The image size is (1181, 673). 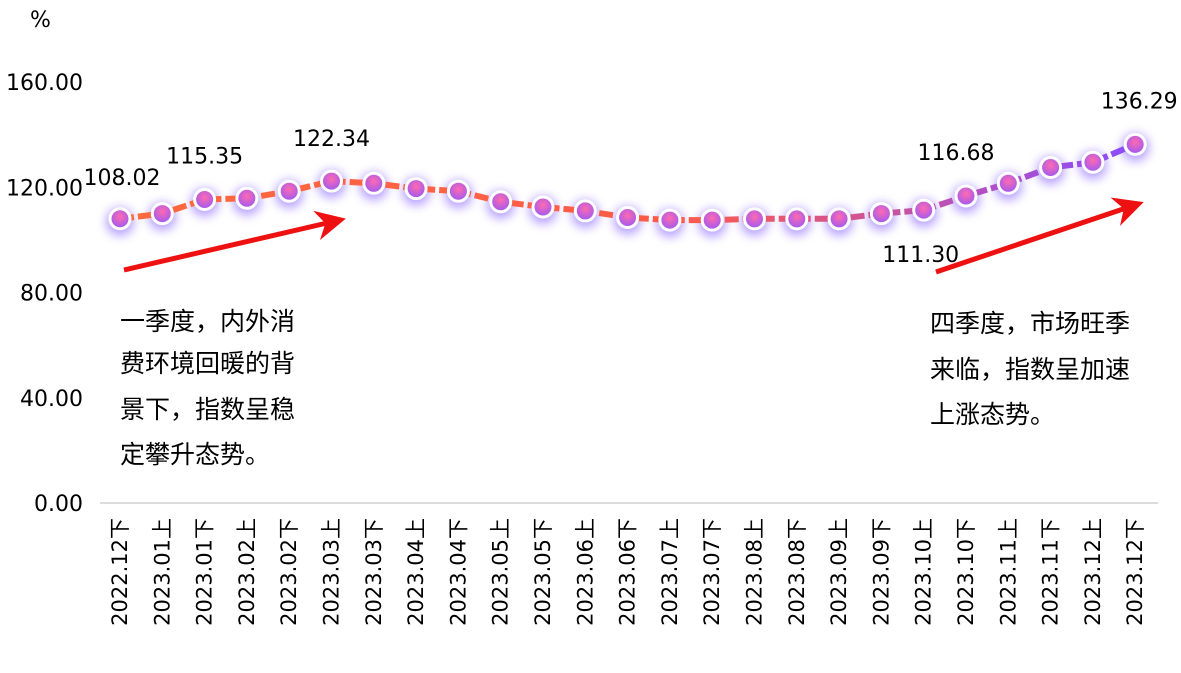 I want to click on x-tick-label: 2023.11上, so click(x=1008, y=572).